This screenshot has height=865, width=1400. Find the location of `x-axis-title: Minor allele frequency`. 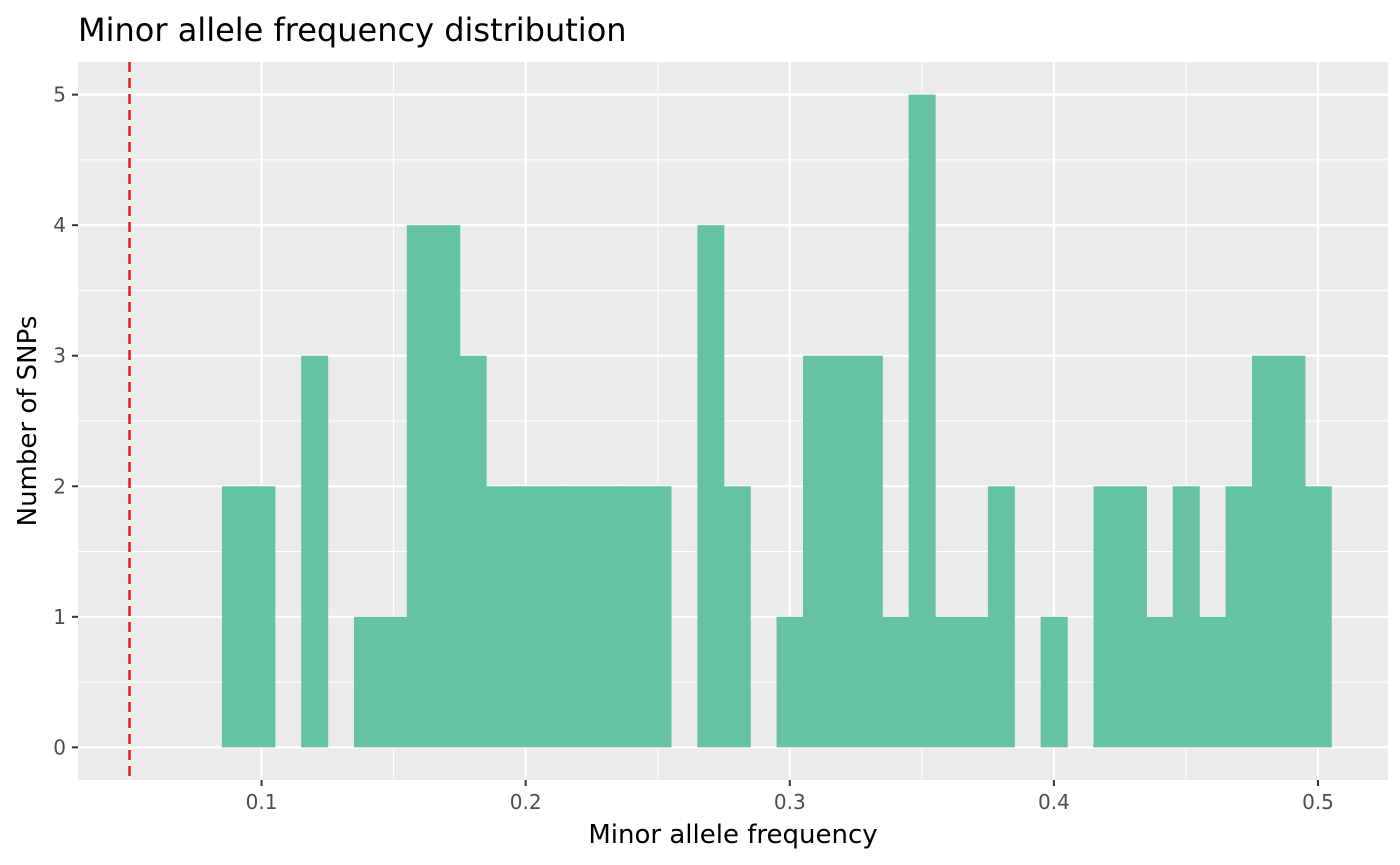

x-axis-title: Minor allele frequency is located at coordinates (732, 835).